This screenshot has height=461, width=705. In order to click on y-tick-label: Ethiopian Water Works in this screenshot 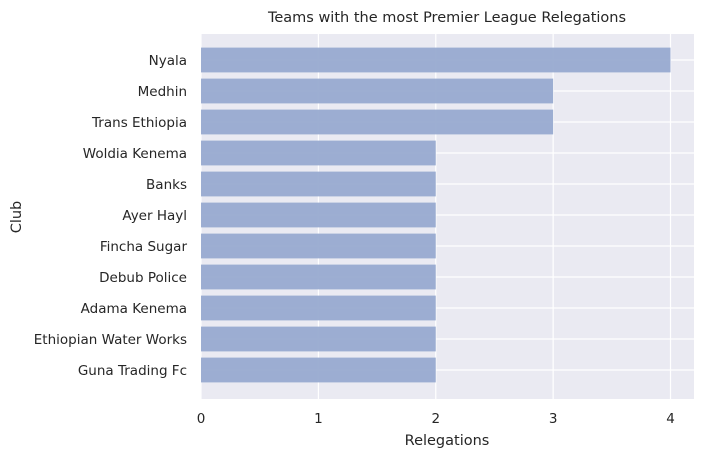, I will do `click(110, 340)`.